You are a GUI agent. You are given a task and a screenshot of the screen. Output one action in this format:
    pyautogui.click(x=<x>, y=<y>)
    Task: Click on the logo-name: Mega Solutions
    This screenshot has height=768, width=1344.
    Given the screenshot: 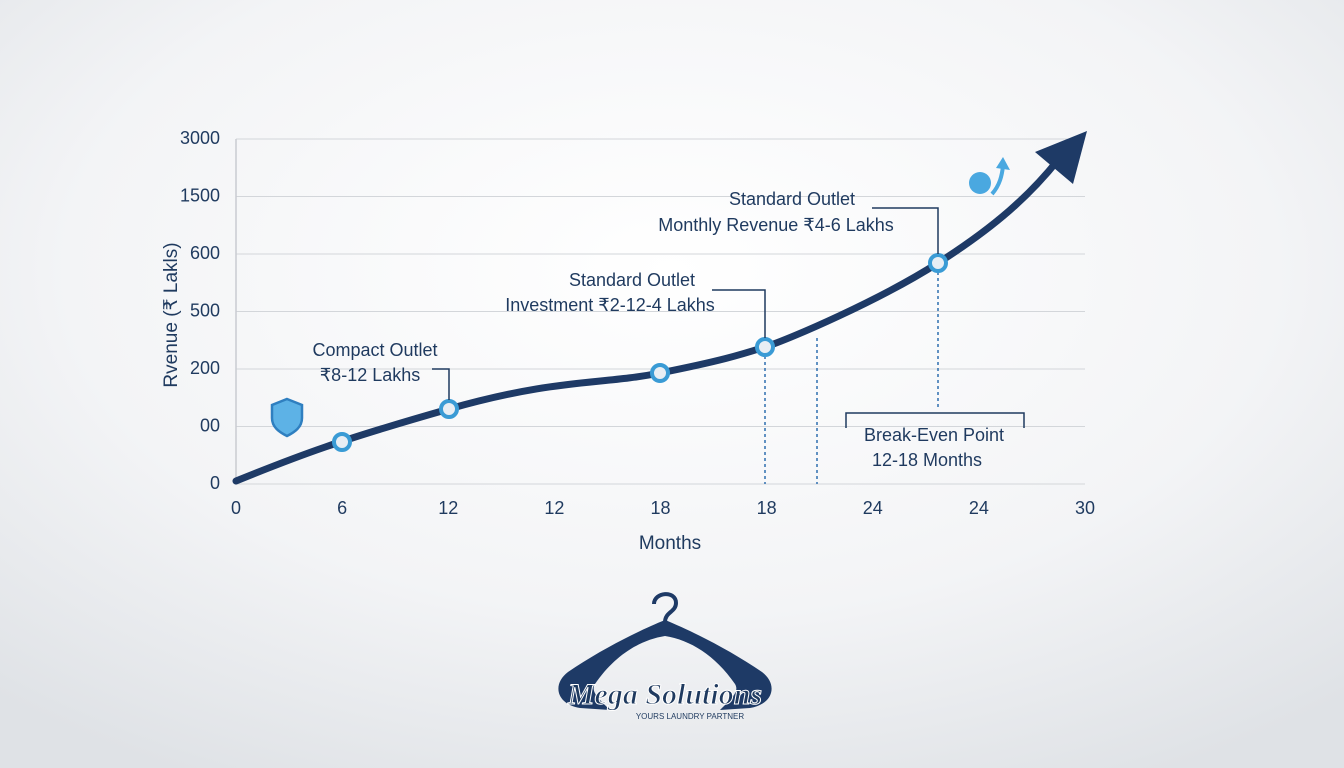 What is the action you would take?
    pyautogui.click(x=664, y=694)
    